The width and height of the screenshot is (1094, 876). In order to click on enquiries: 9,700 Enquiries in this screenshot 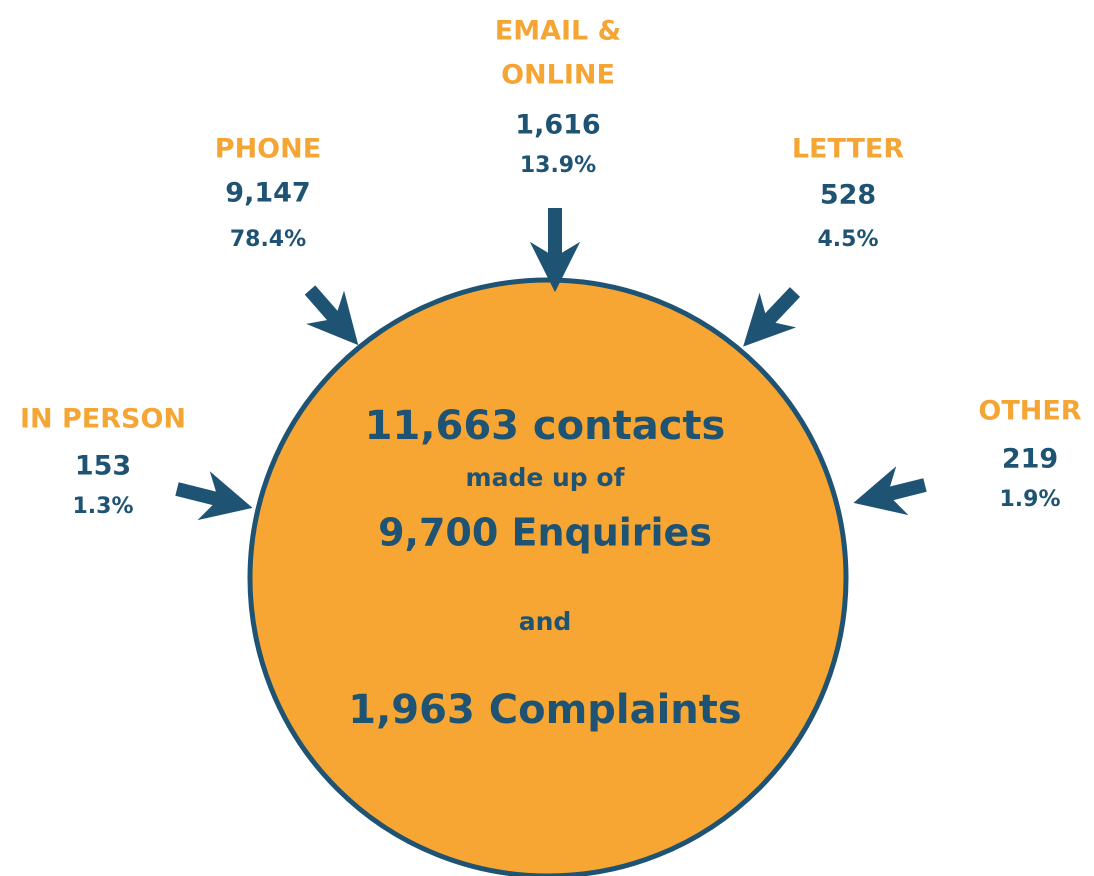, I will do `click(545, 533)`.